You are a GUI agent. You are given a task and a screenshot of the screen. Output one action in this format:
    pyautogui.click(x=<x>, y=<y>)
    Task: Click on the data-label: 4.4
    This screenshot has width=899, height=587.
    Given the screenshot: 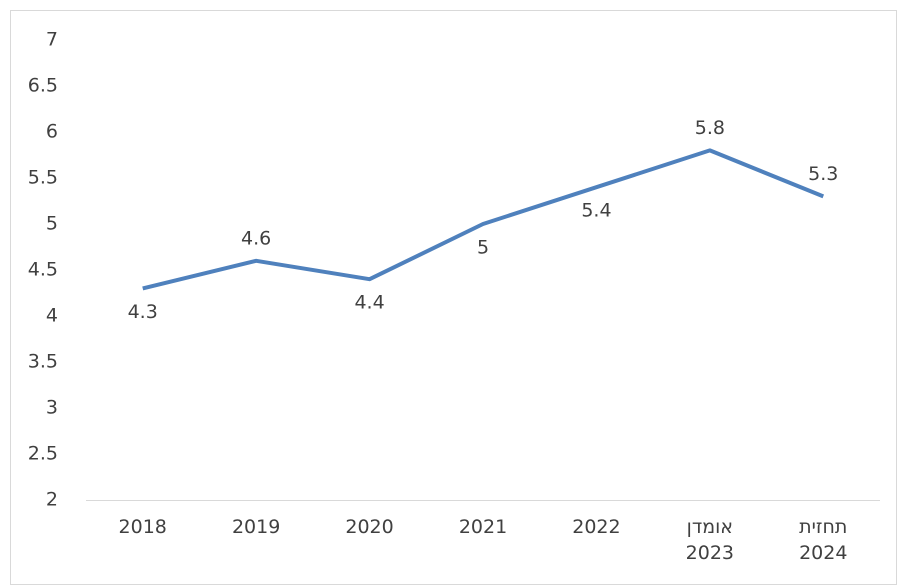 What is the action you would take?
    pyautogui.click(x=369, y=303)
    